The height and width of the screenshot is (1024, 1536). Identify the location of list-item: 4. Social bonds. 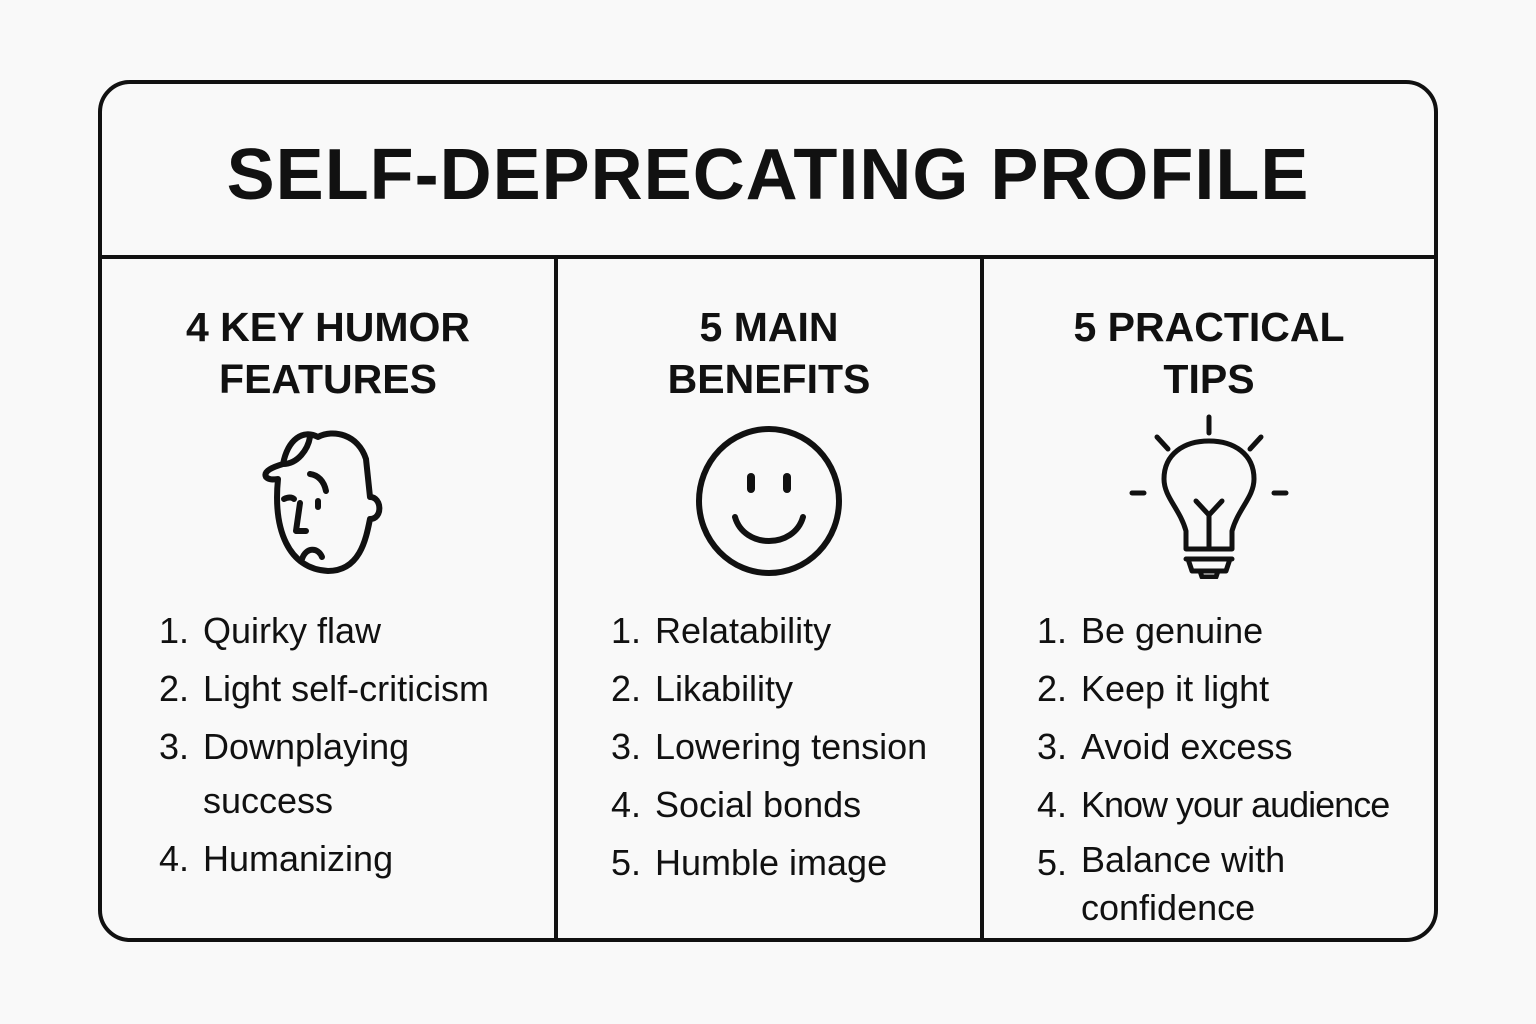
(736, 804).